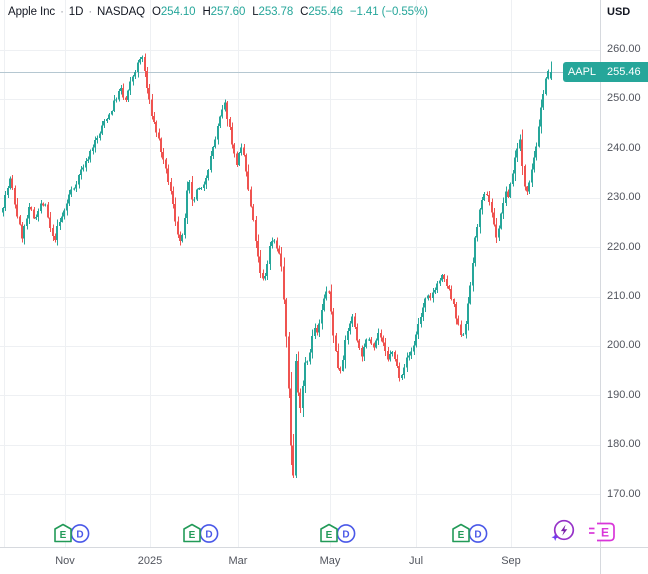 Image resolution: width=648 pixels, height=574 pixels. I want to click on price-tick-label: 240.00, so click(624, 147).